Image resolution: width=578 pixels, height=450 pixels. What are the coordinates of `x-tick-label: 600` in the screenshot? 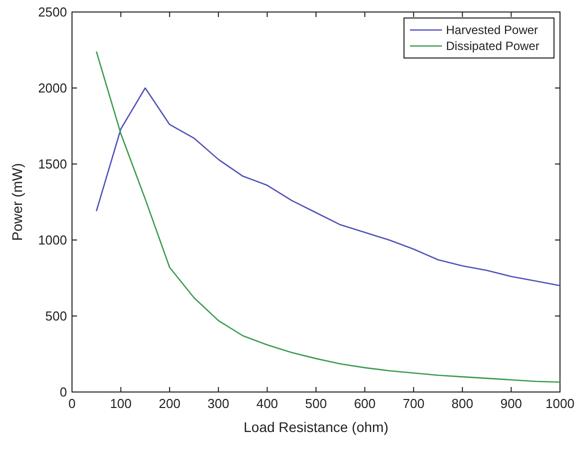 It's located at (365, 403).